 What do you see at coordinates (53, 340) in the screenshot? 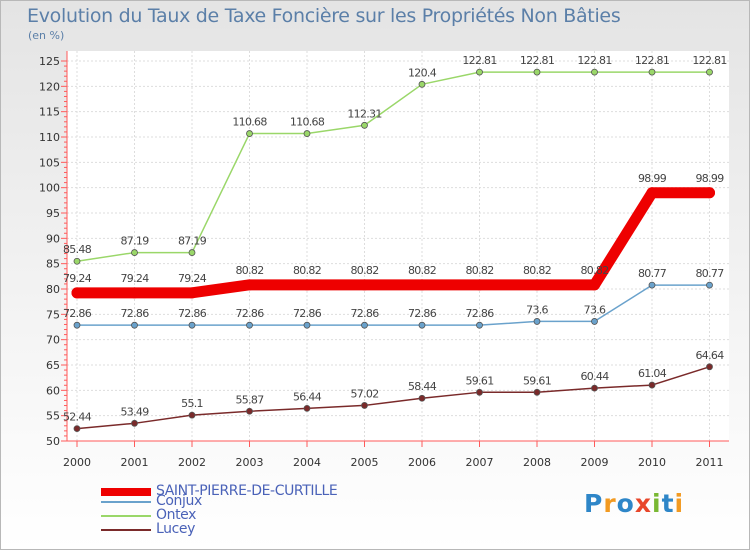
I see `y-tick-label: 70` at bounding box center [53, 340].